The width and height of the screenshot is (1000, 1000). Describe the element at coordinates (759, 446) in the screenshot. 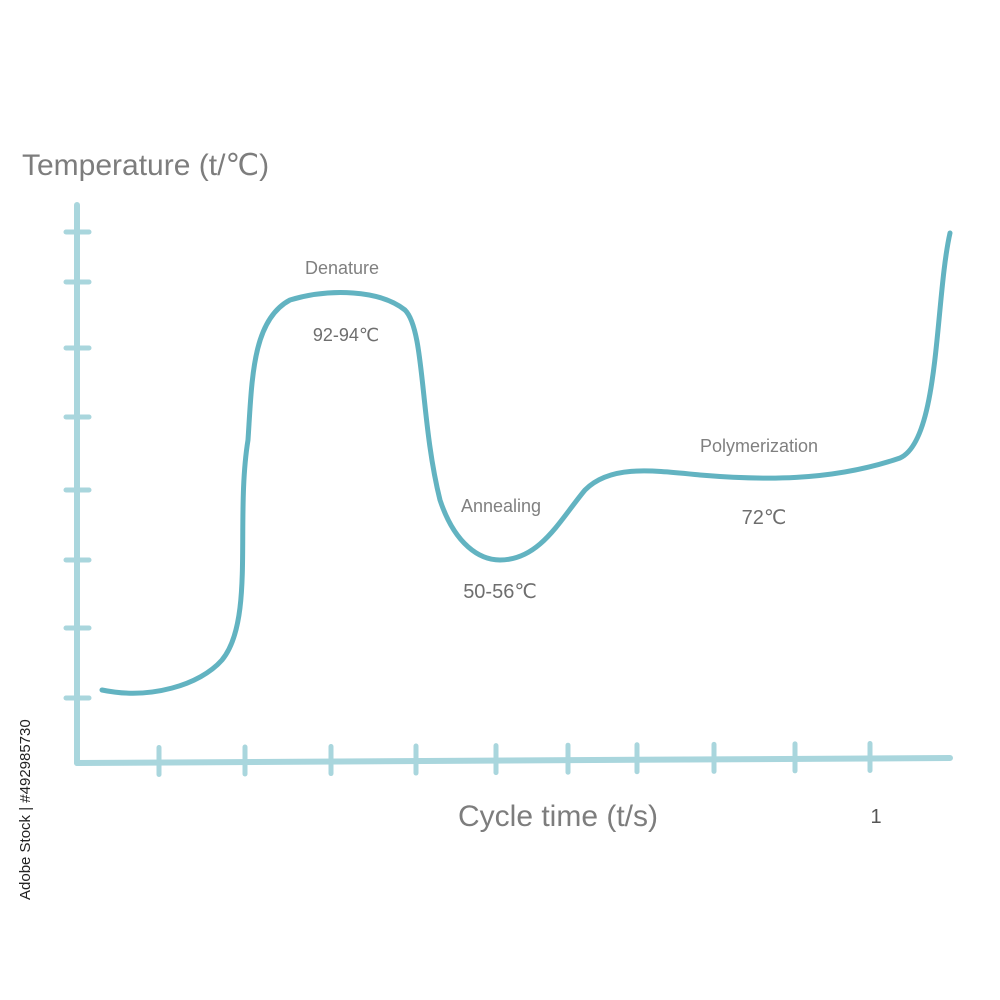

I see `polymerization-label: Polymerization` at that location.